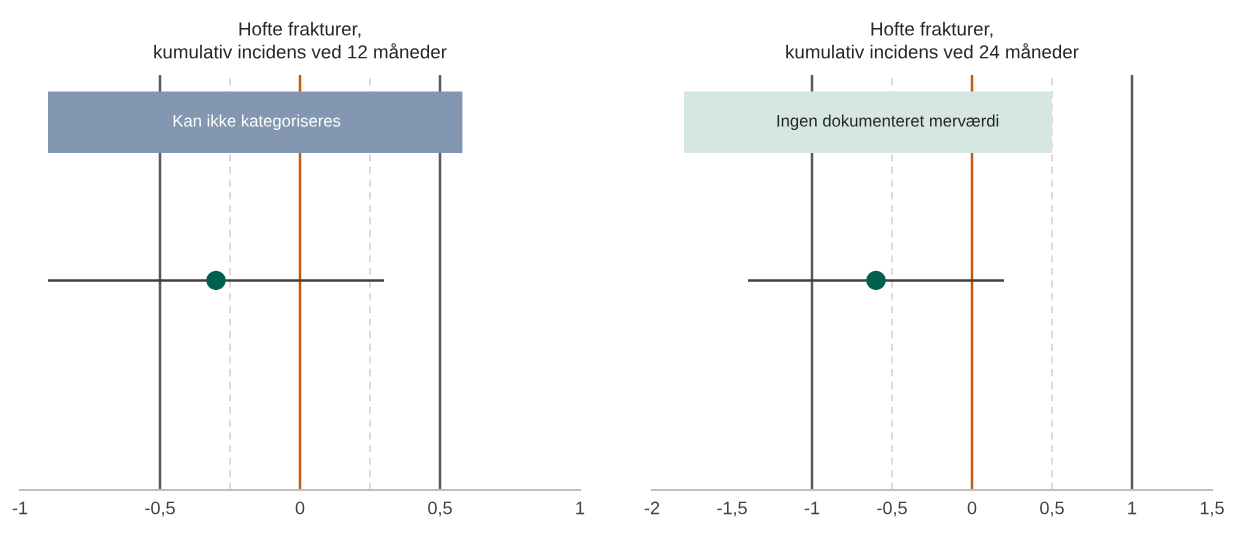 Image resolution: width=1236 pixels, height=533 pixels. I want to click on chart-title: Hofte frakturer, kumulativ incidens ved 12 måneder, so click(300, 40).